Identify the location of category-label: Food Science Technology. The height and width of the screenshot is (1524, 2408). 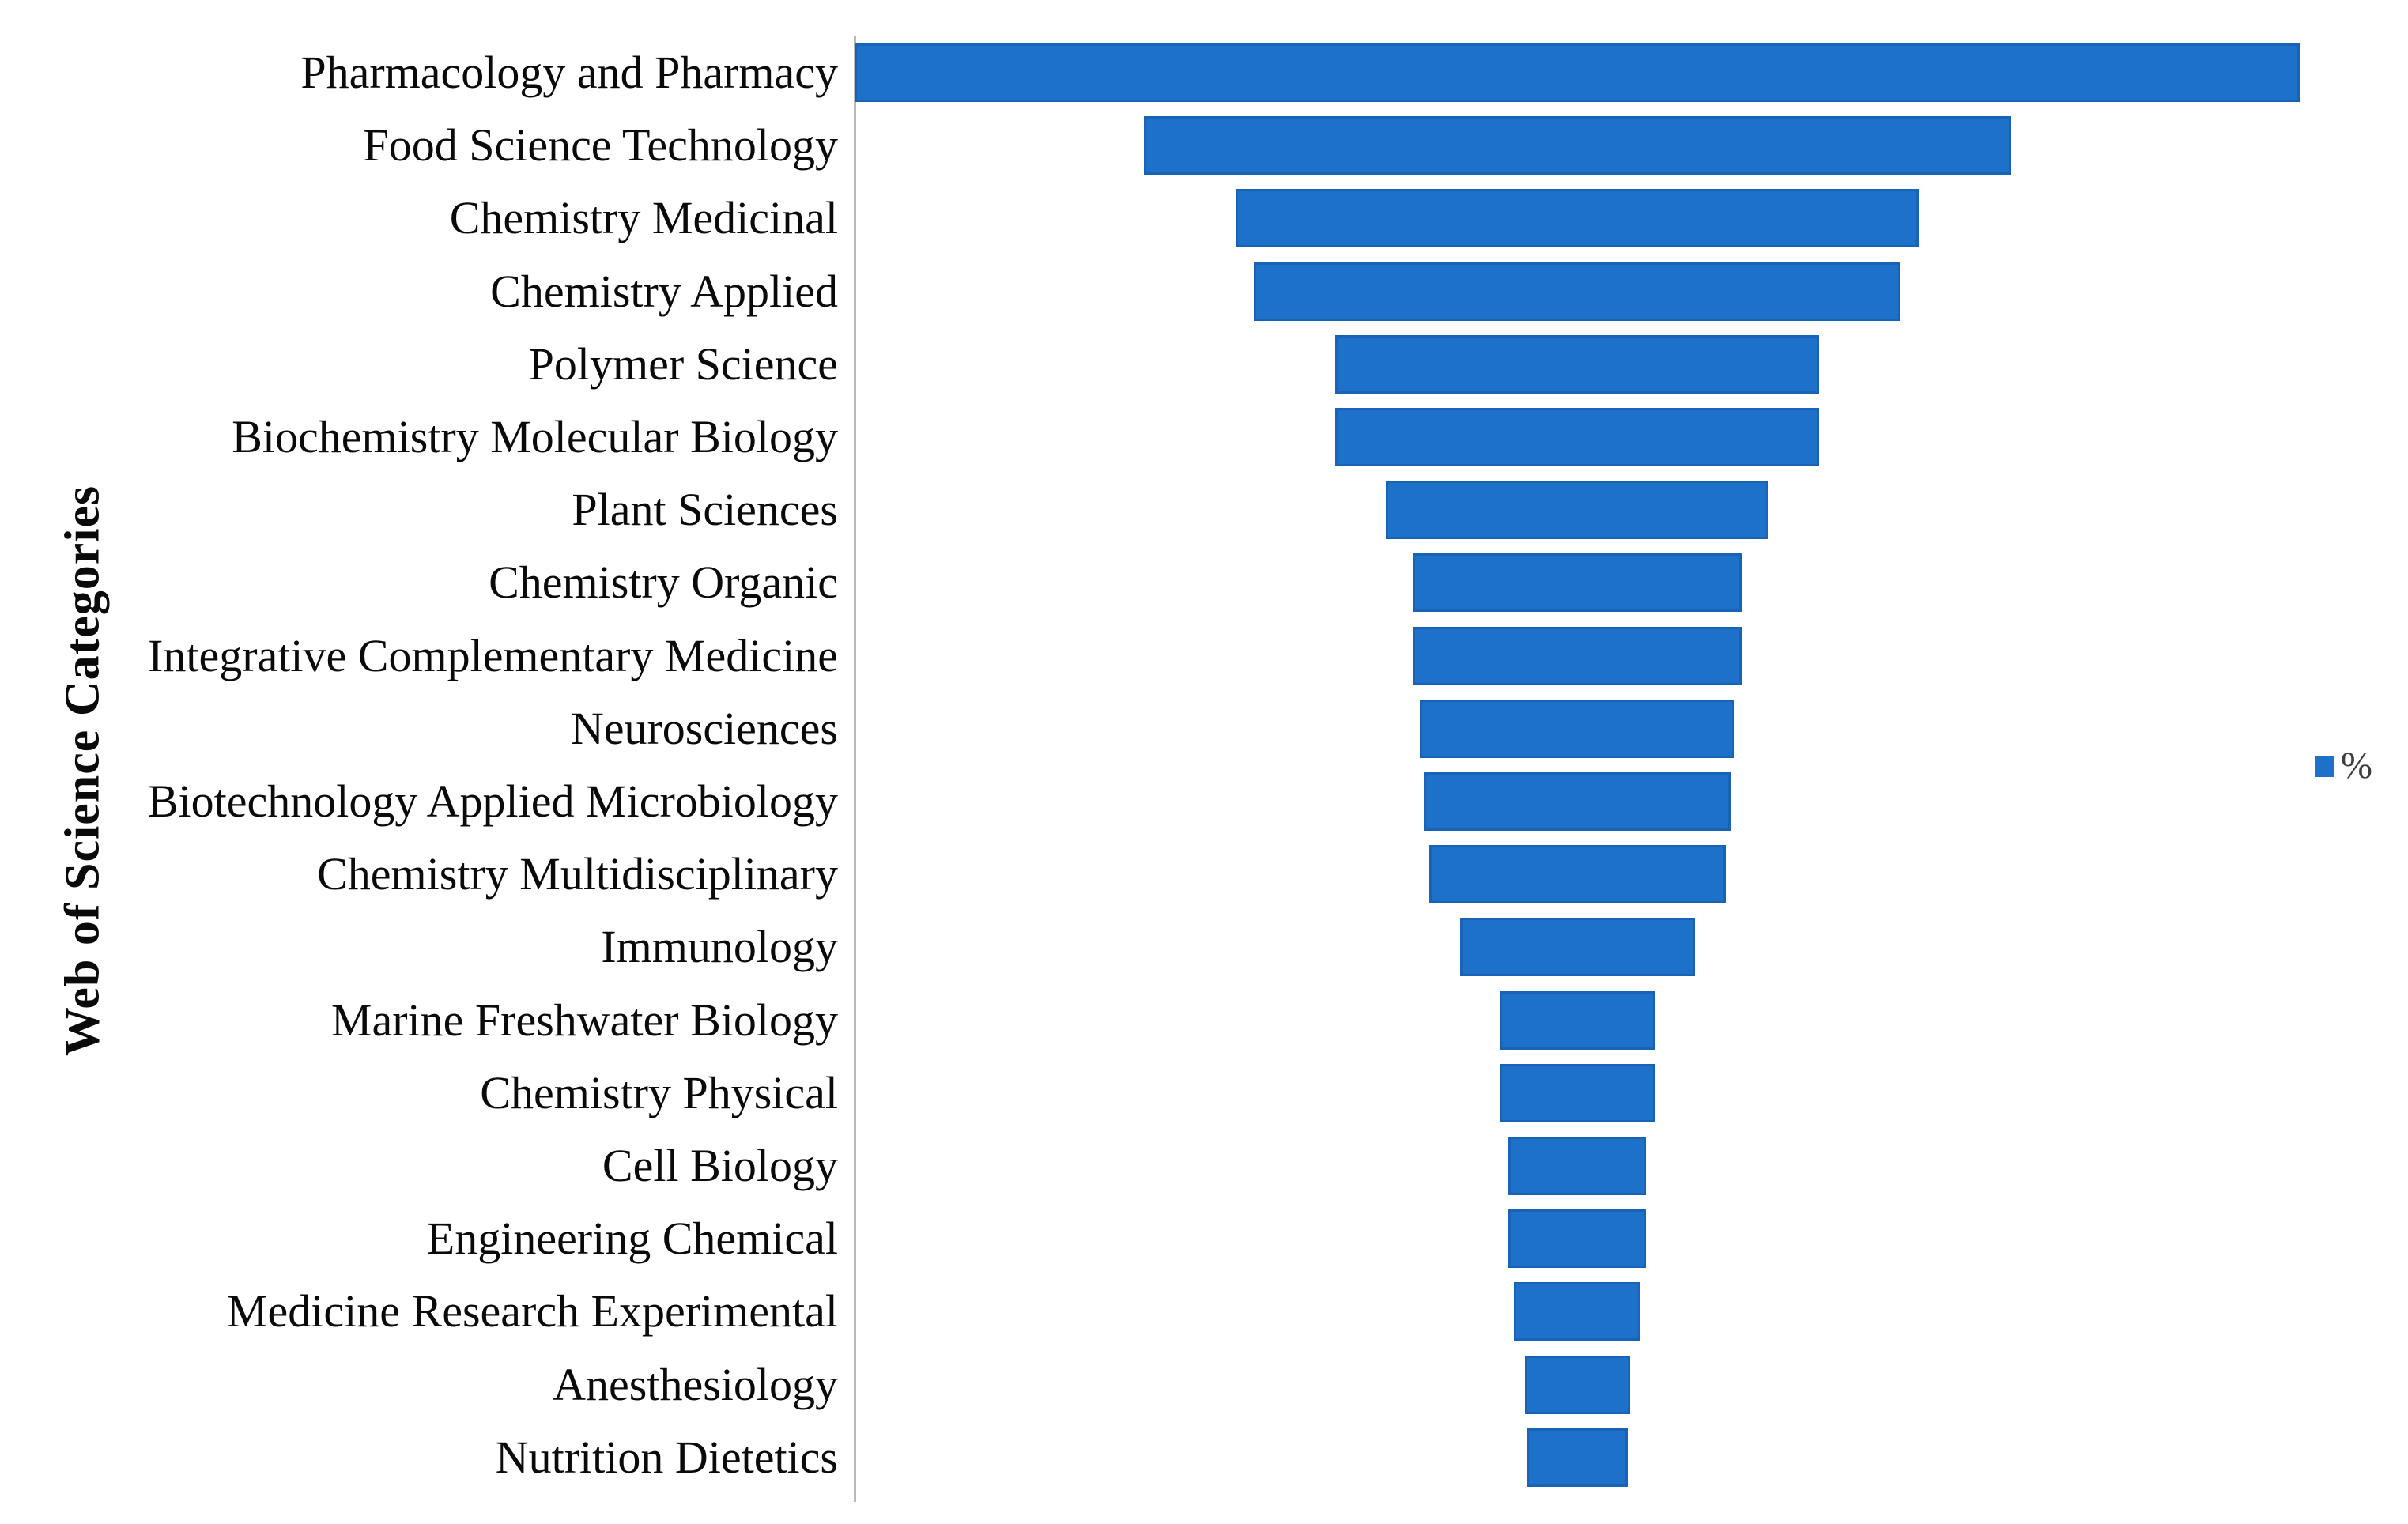
(600, 145).